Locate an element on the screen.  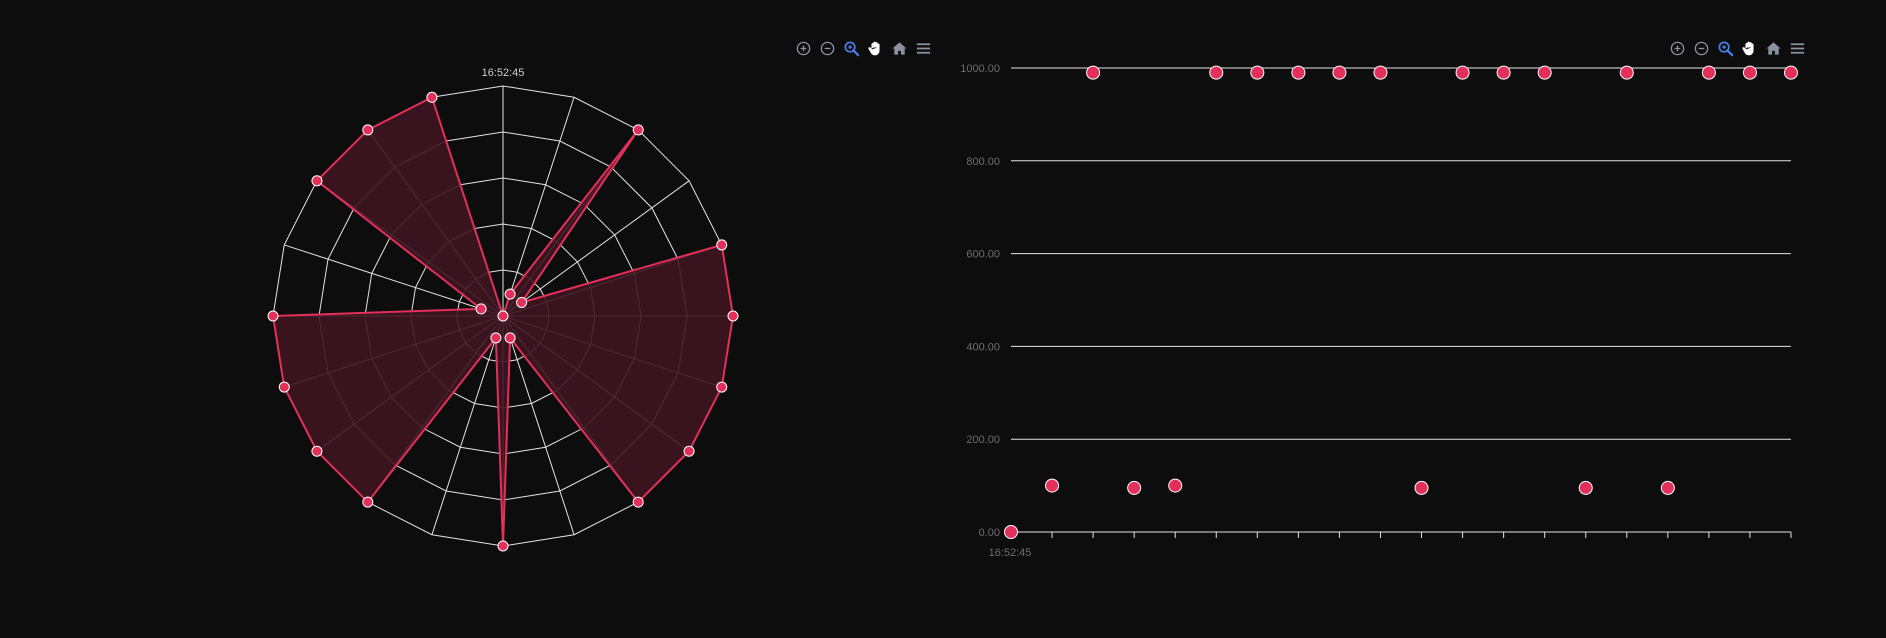
y-tick-label: 1000.00 is located at coordinates (980, 69).